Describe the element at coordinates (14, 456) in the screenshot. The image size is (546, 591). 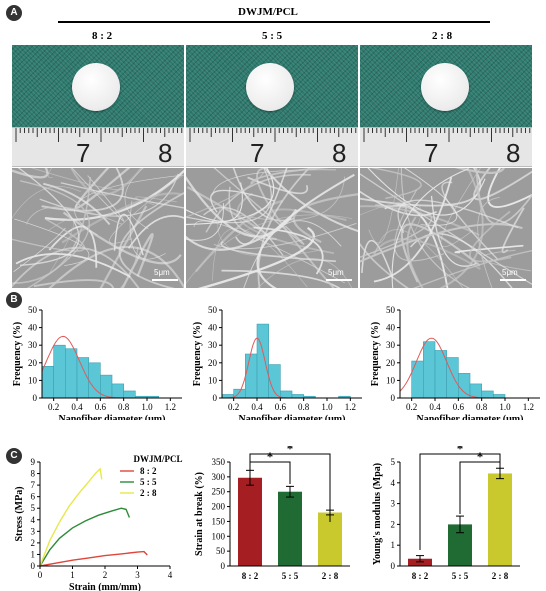
I see `panel-c-letter: C` at that location.